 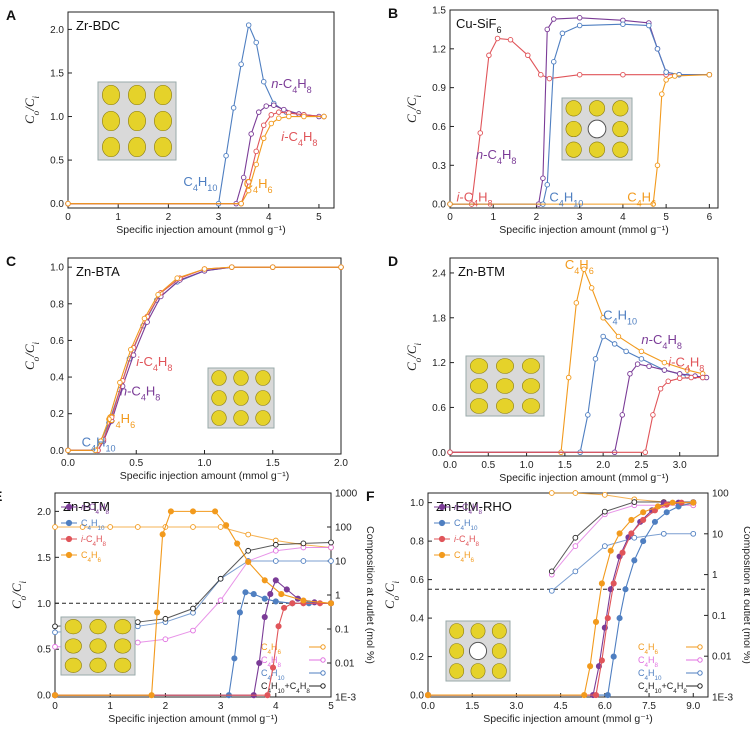 What do you see at coordinates (576, 360) in the screenshot?
I see `series-line-c4h6` at bounding box center [576, 360].